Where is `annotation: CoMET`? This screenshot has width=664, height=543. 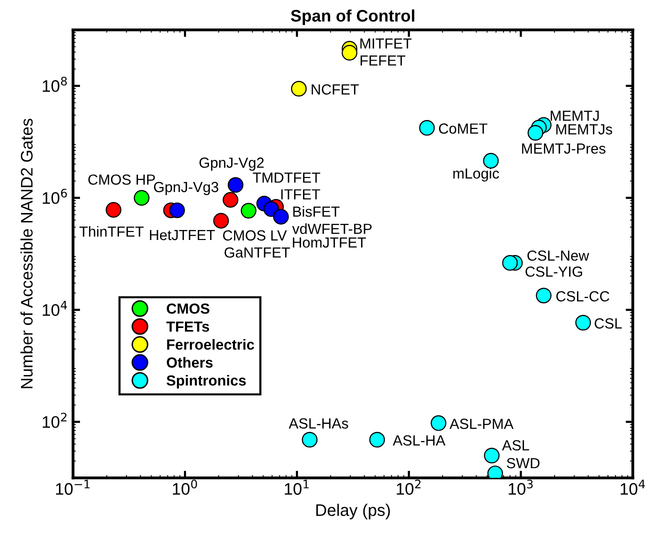
annotation: CoMET is located at coordinates (463, 128).